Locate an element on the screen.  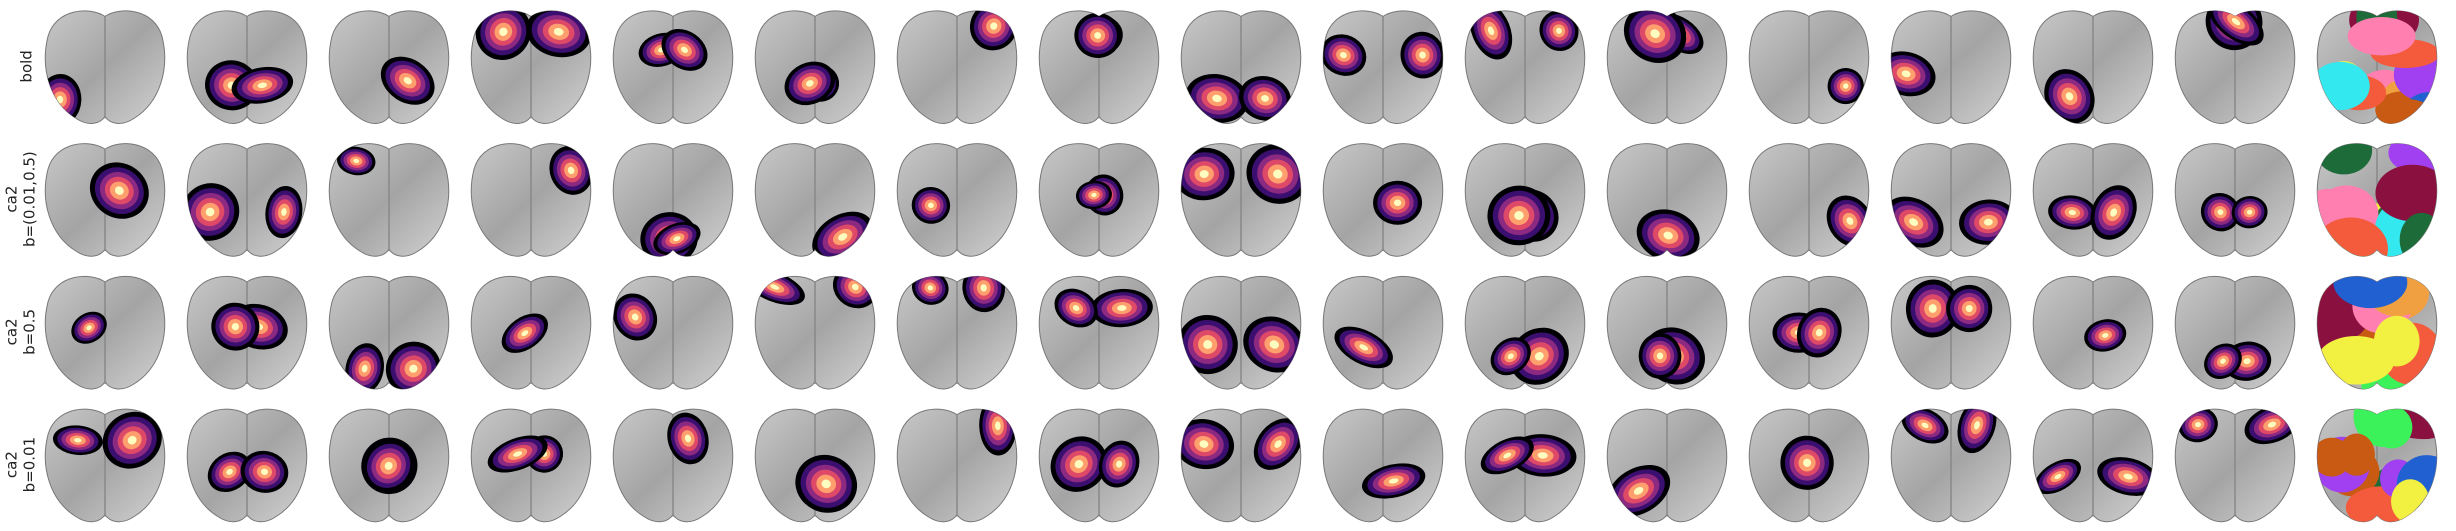
row-label: ca2b=0.01 is located at coordinates (21, 465).